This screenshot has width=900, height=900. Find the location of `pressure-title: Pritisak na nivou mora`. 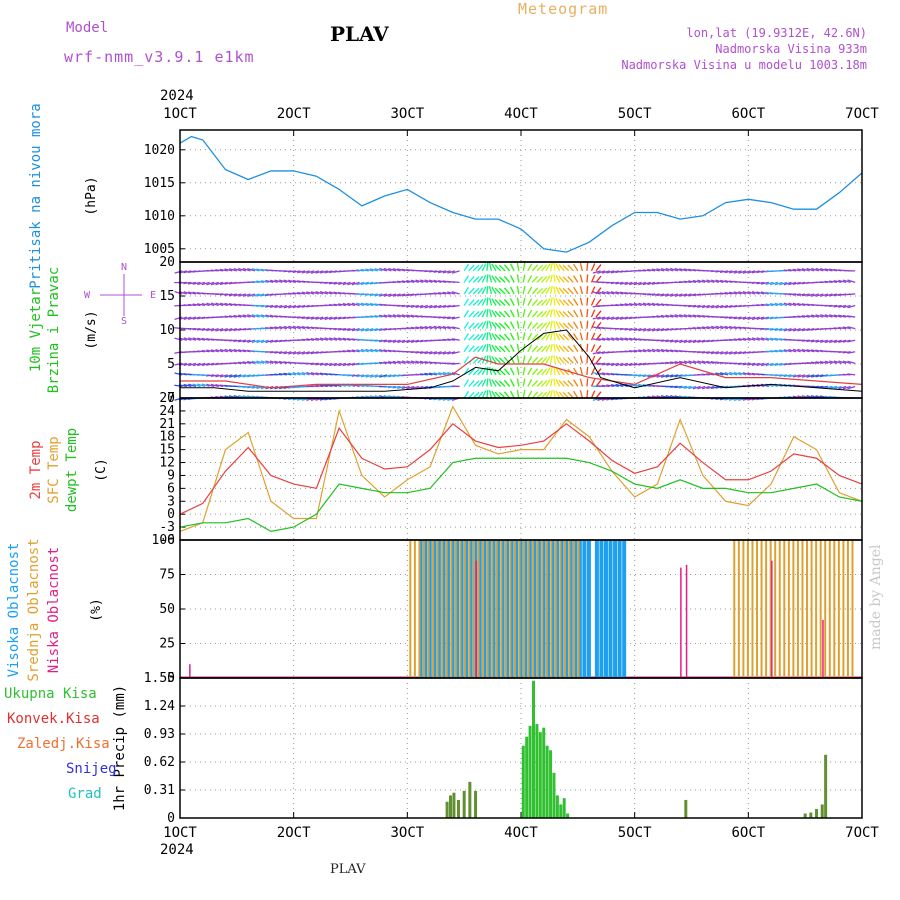

pressure-title: Pritisak na nivou mora is located at coordinates (36, 195).